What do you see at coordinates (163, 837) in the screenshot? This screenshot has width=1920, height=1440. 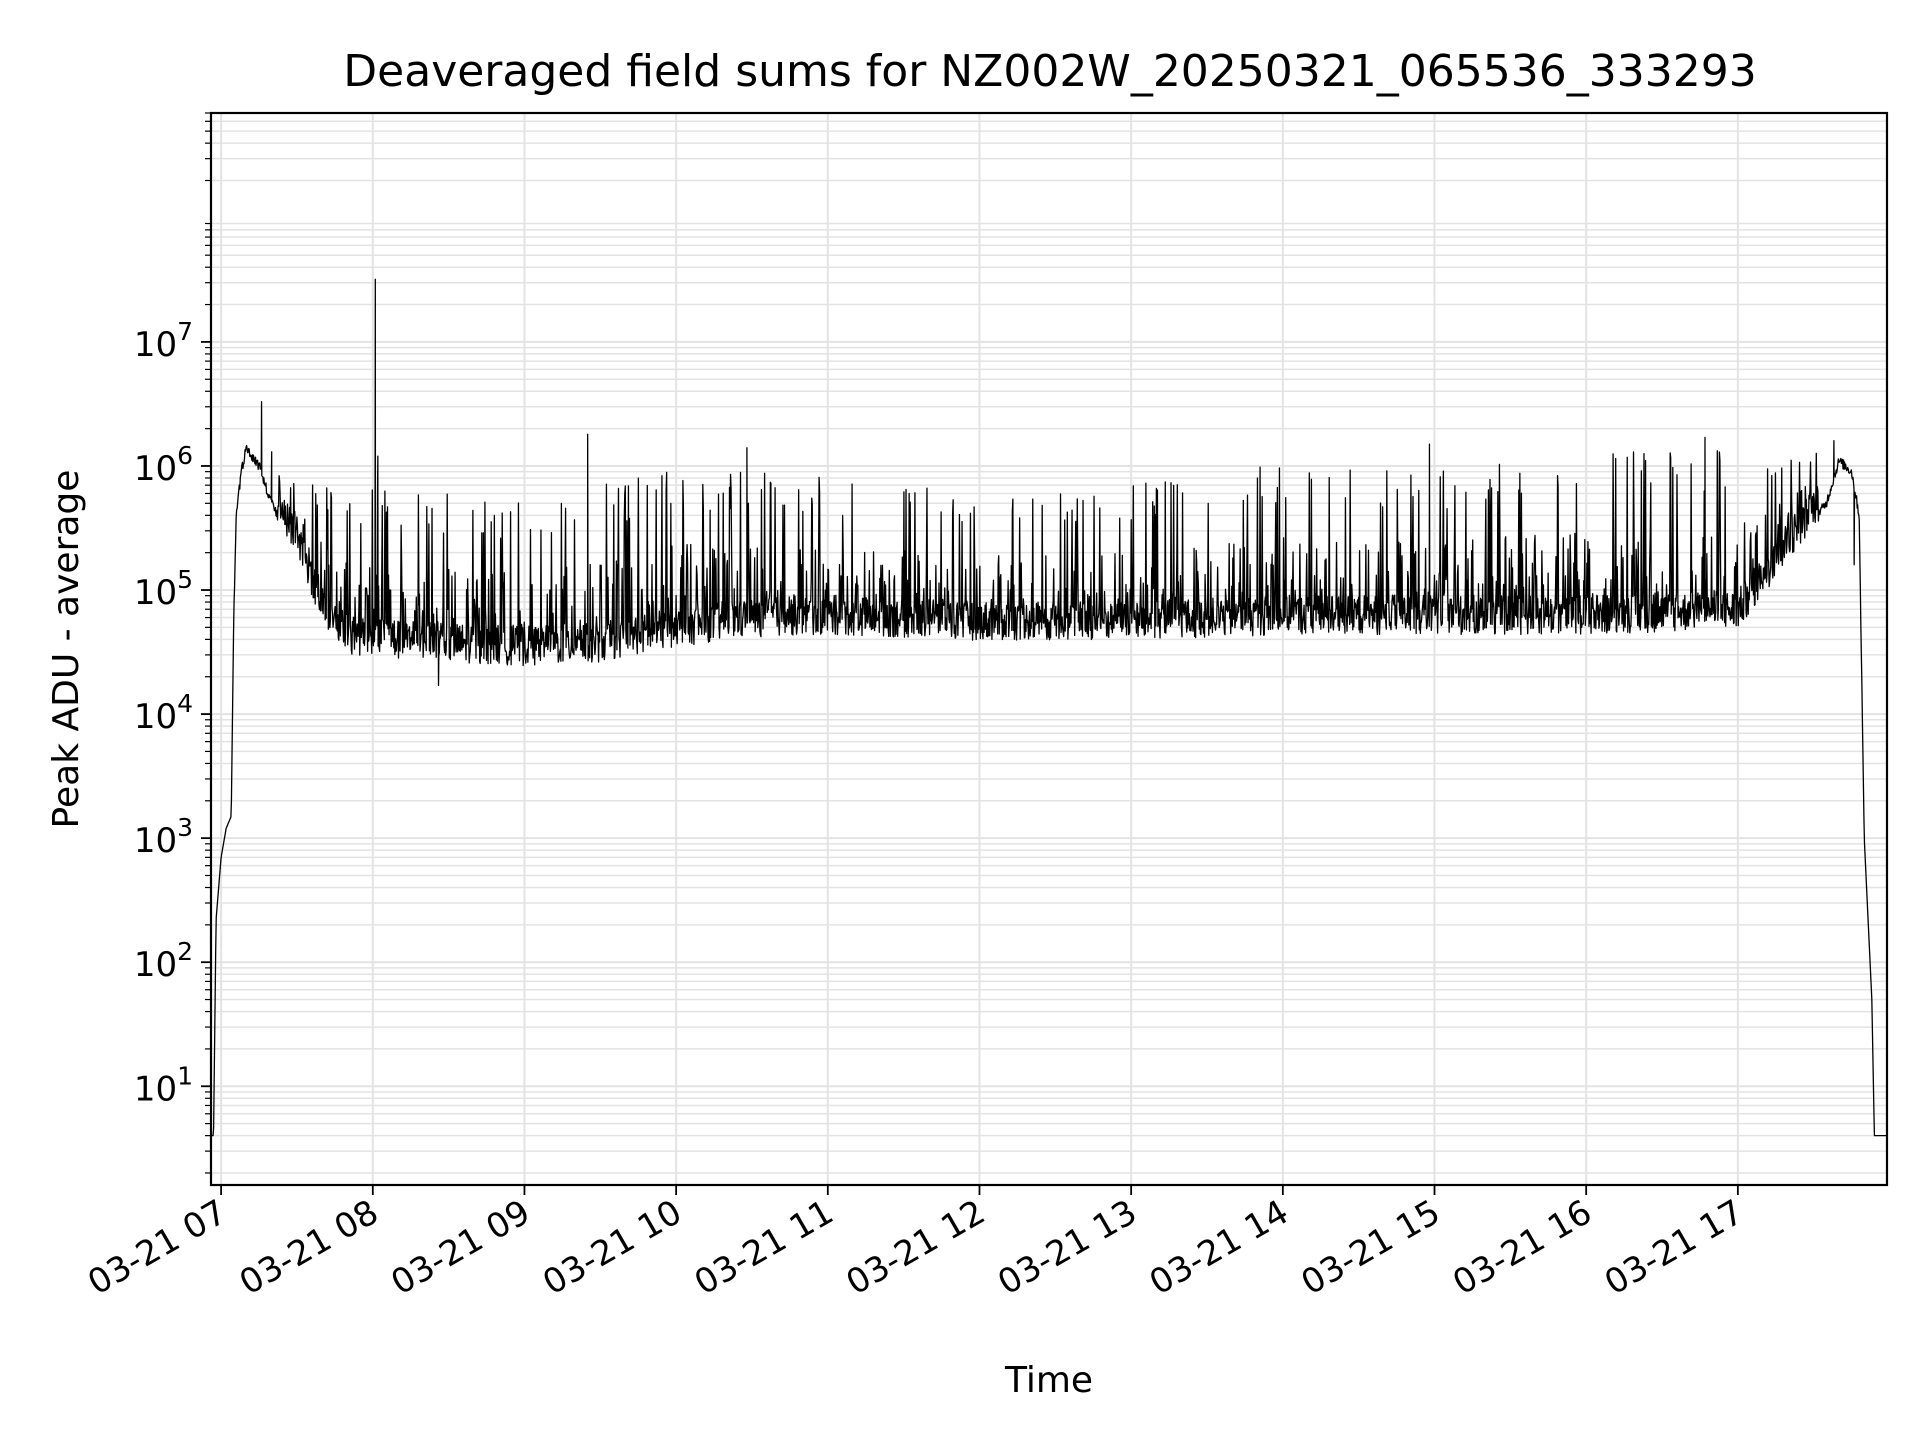 I see `y-tick-label: 10³` at bounding box center [163, 837].